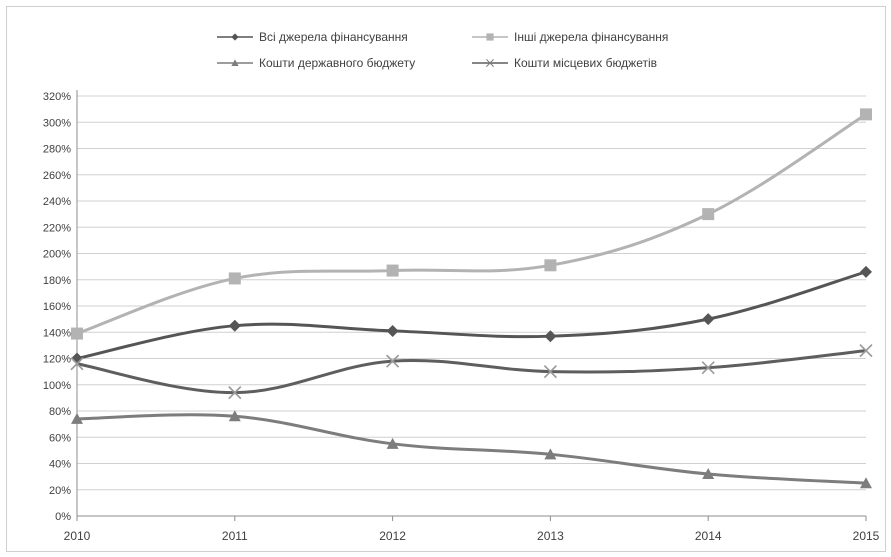 Image resolution: width=891 pixels, height=557 pixels. What do you see at coordinates (60, 465) in the screenshot?
I see `y-tick-label: 40%` at bounding box center [60, 465].